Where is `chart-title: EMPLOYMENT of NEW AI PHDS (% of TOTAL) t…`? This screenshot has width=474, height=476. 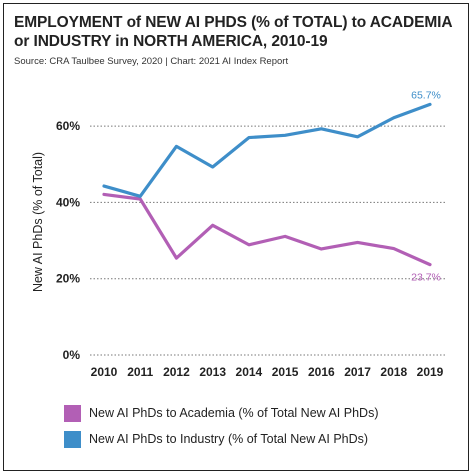
chart-title: EMPLOYMENT of NEW AI PHDS (% of TOTAL) t… is located at coordinates (233, 32).